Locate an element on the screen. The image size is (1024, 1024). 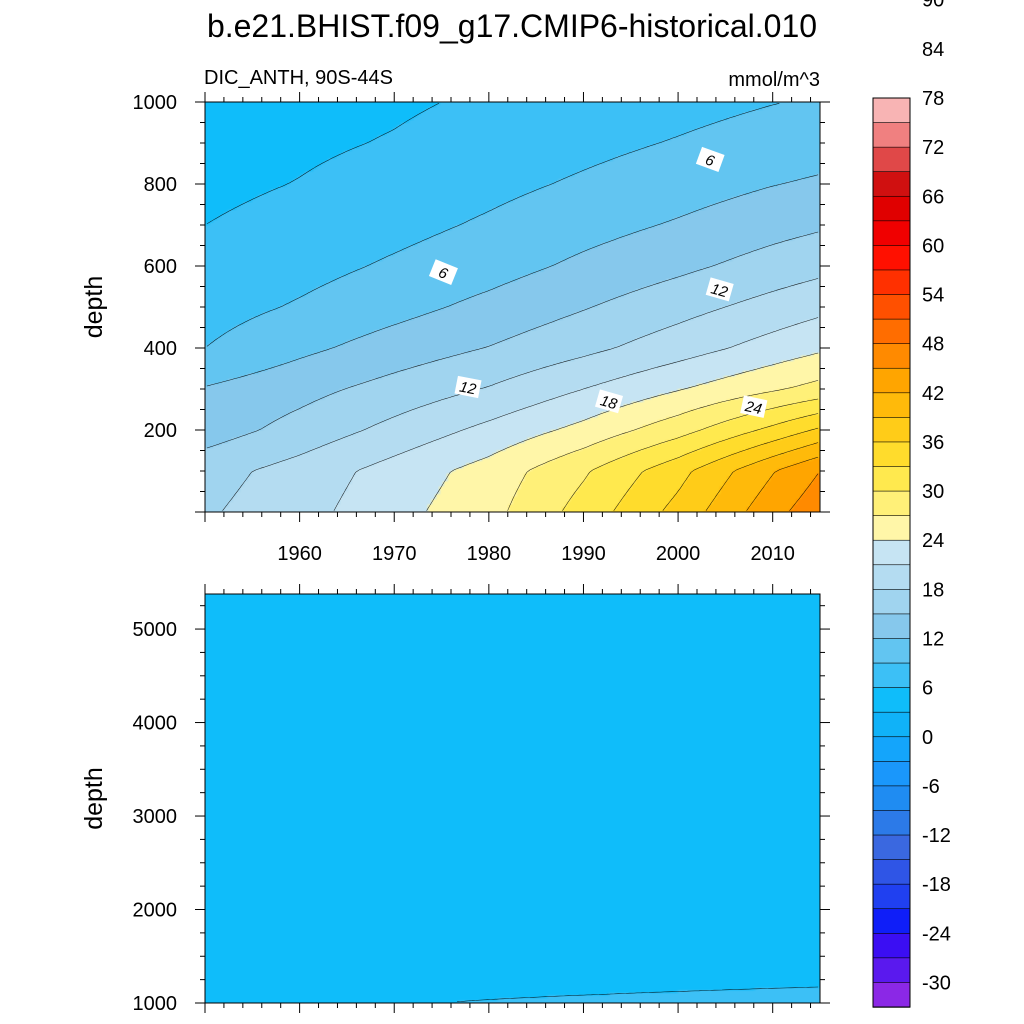
colorbar-tick-label: 30 is located at coordinates (933, 492).